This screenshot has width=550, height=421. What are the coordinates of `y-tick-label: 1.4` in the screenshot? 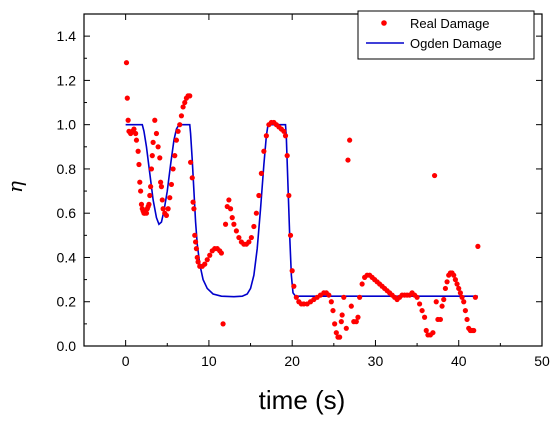 It's located at (67, 36).